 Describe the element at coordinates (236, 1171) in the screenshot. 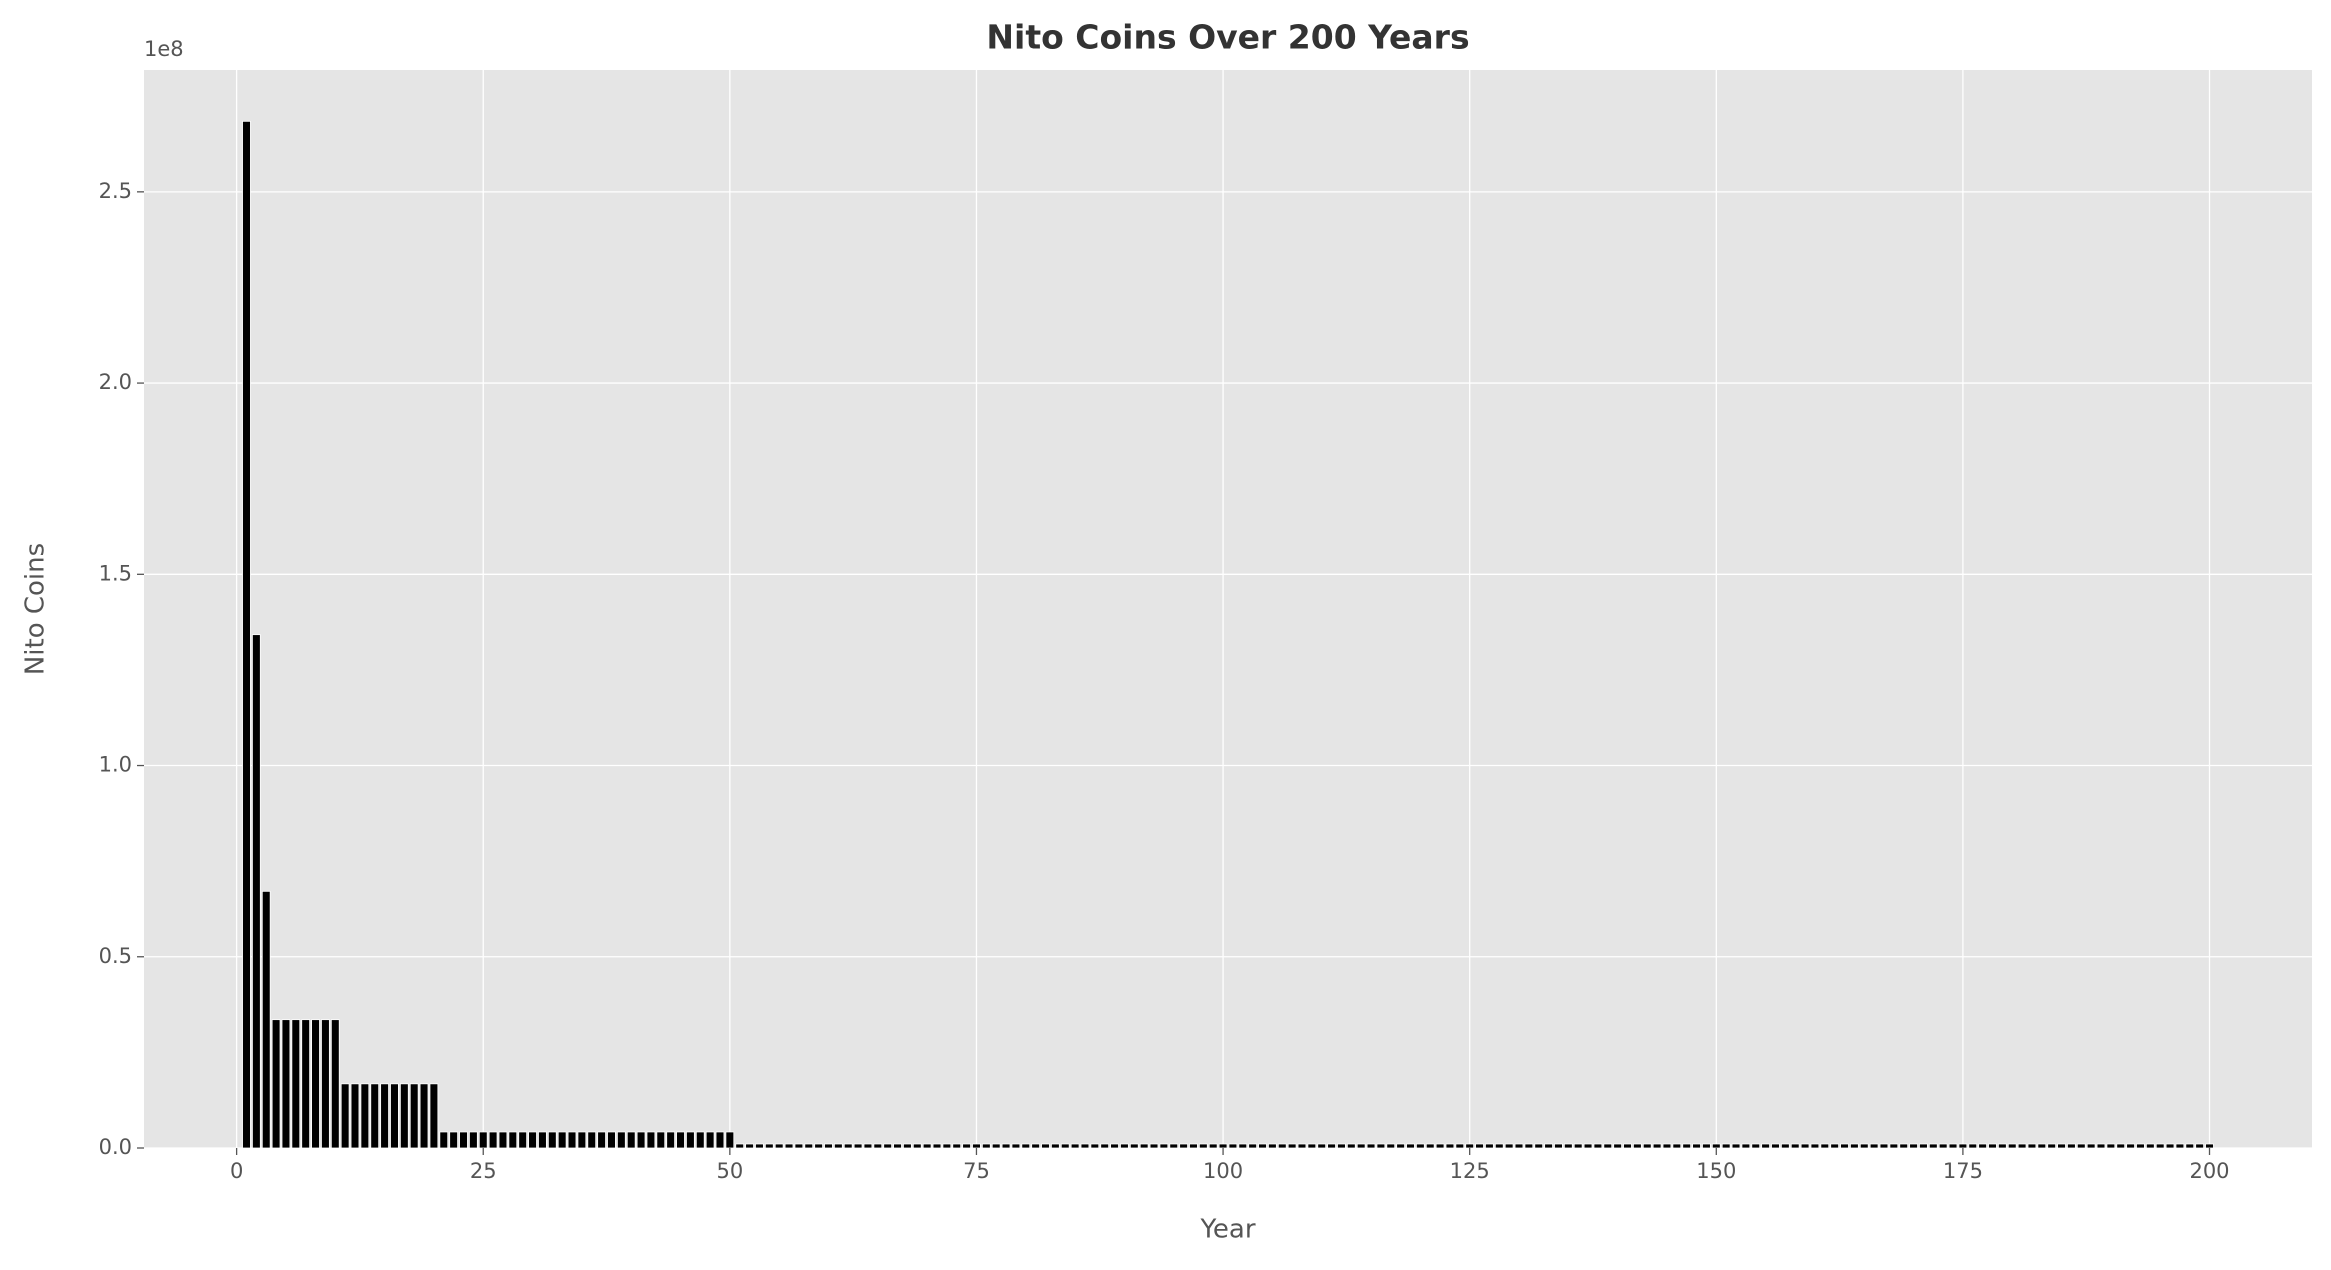

I see `x-tick-label: 0` at that location.